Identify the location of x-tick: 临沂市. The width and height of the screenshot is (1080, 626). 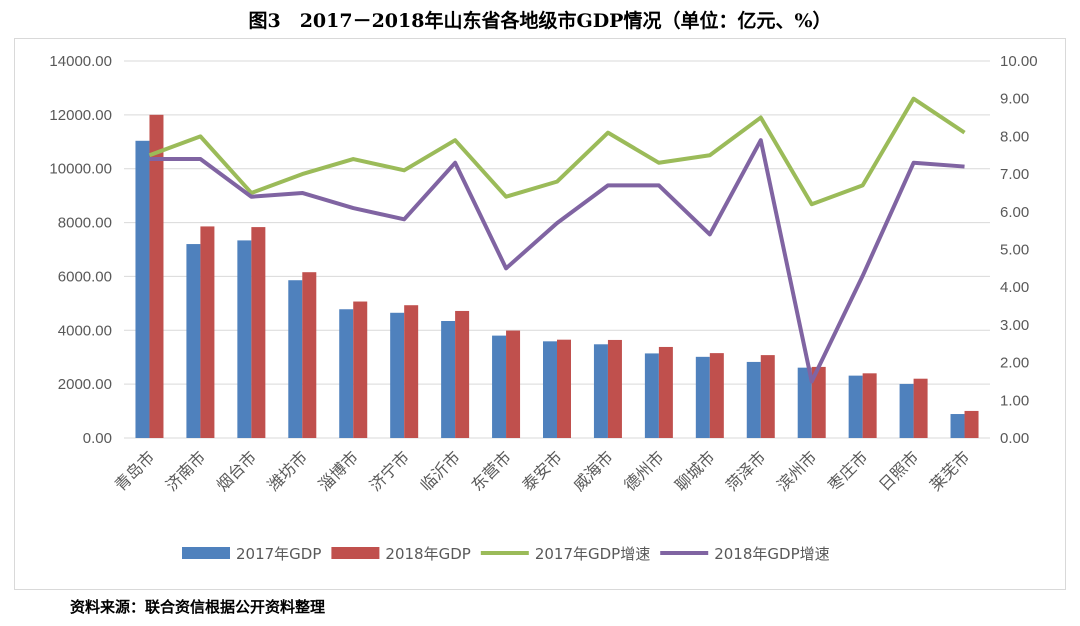
(440, 470).